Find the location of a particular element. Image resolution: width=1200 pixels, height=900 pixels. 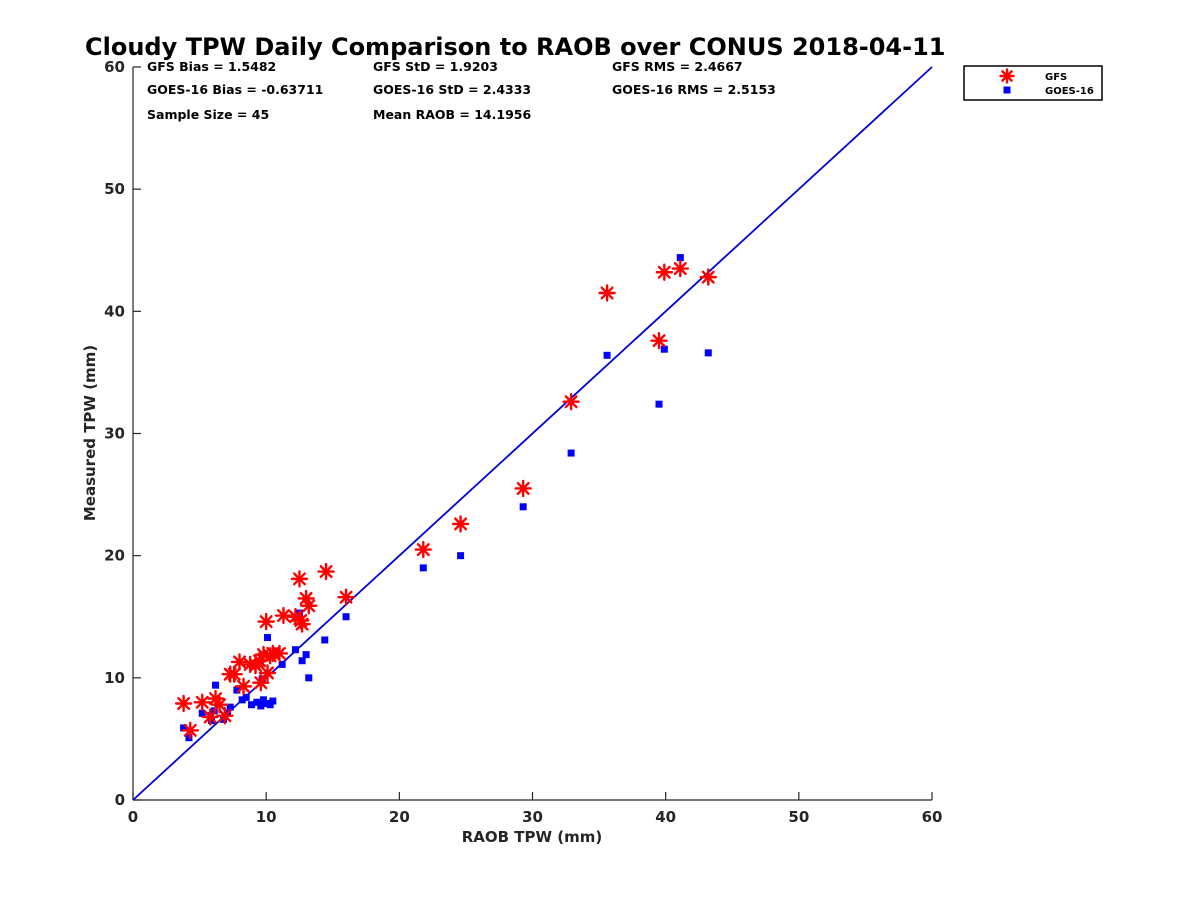

x-tick-label: 10 is located at coordinates (266, 817).